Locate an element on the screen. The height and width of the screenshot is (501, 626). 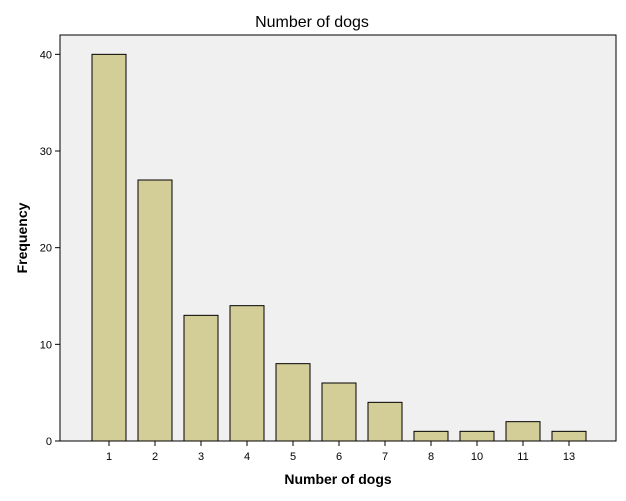
x-axis-label: Number of dogs is located at coordinates (338, 479).